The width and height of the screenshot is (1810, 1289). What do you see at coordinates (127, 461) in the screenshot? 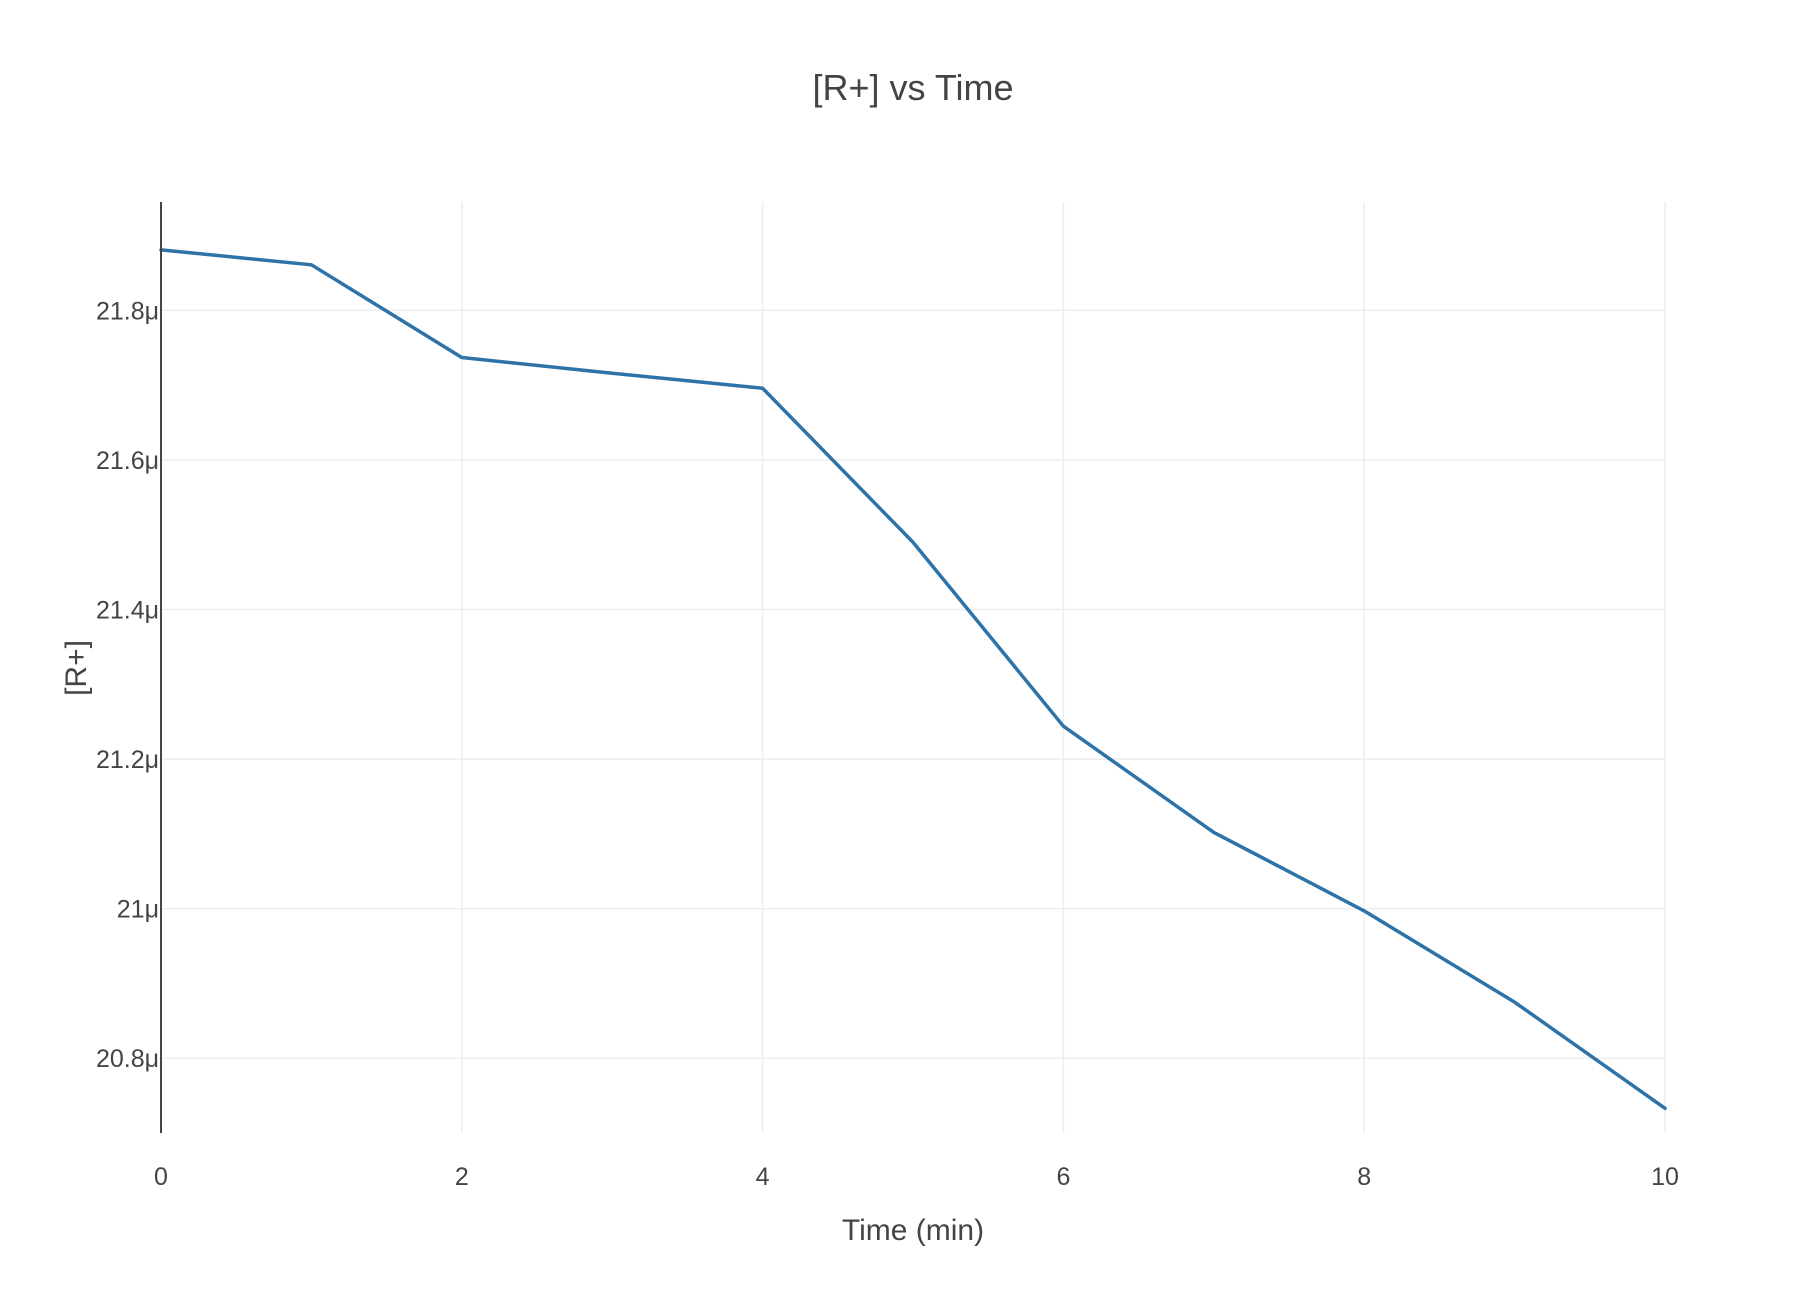
I see `y-tick-label: 21.6μ` at bounding box center [127, 461].